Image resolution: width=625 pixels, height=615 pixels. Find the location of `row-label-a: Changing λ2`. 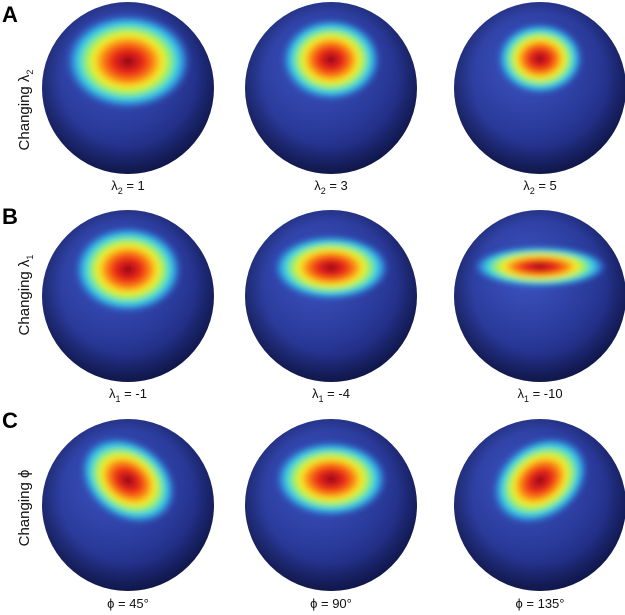

row-label-a: Changing λ2 is located at coordinates (25, 110).